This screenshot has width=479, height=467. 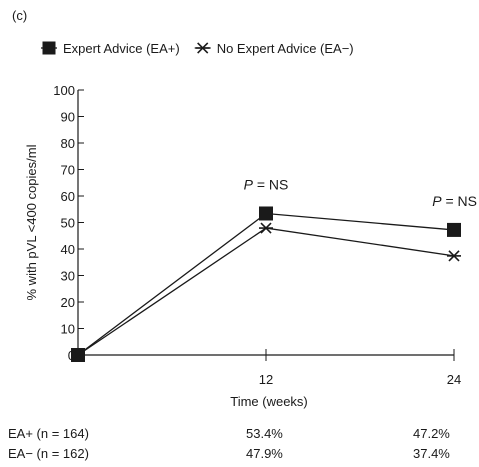 What do you see at coordinates (360, 192) in the screenshot?
I see `annotations: P = NS P = NS` at bounding box center [360, 192].